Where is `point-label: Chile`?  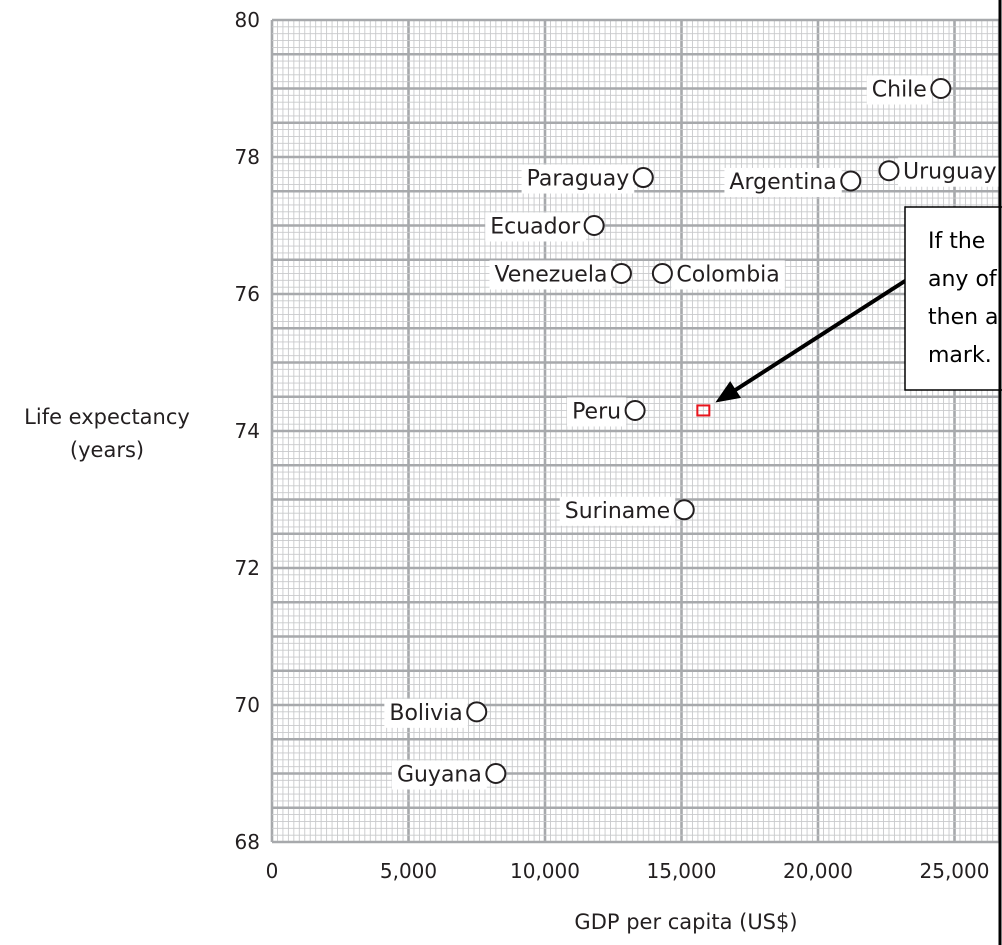 point-label: Chile is located at coordinates (899, 90).